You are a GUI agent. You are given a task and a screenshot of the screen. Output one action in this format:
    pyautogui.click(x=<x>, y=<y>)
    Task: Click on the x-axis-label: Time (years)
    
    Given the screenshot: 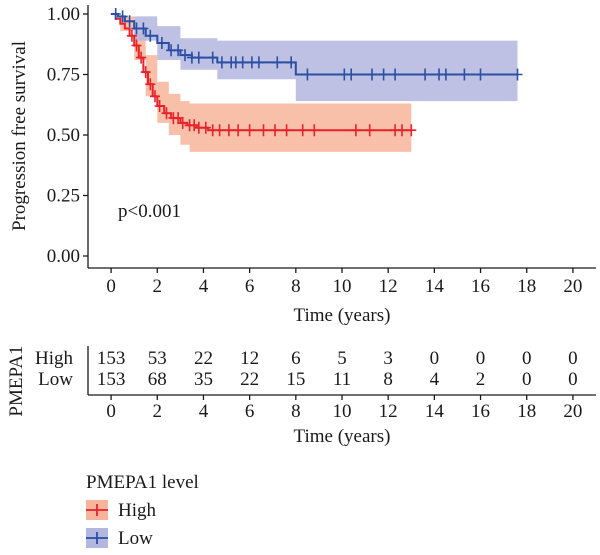 What is the action you would take?
    pyautogui.click(x=342, y=315)
    